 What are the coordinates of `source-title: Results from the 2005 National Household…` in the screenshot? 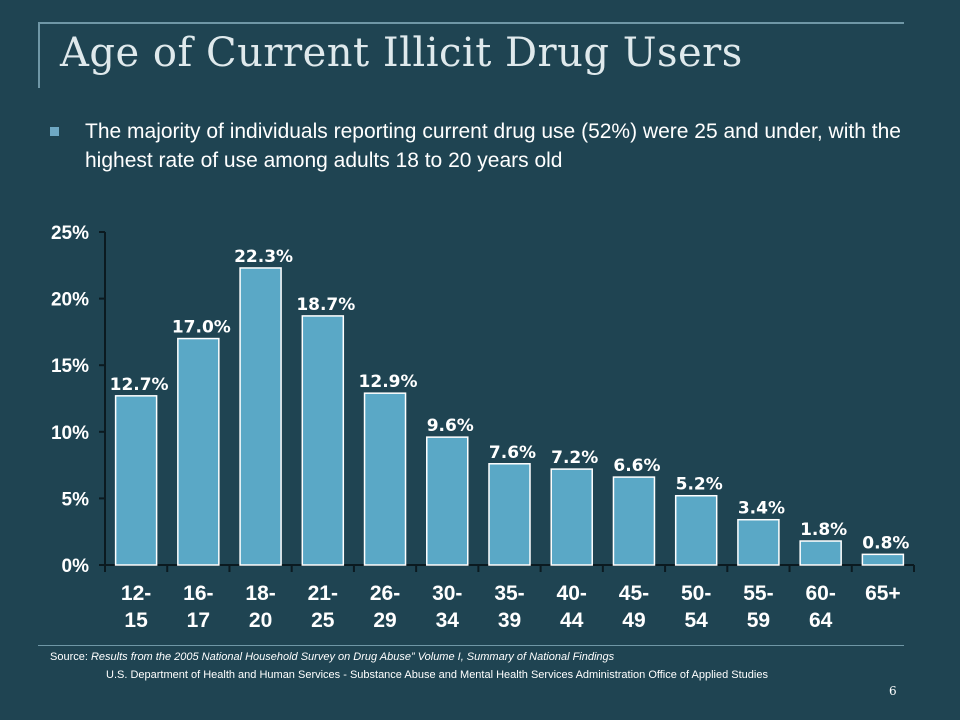 It's located at (352, 657).